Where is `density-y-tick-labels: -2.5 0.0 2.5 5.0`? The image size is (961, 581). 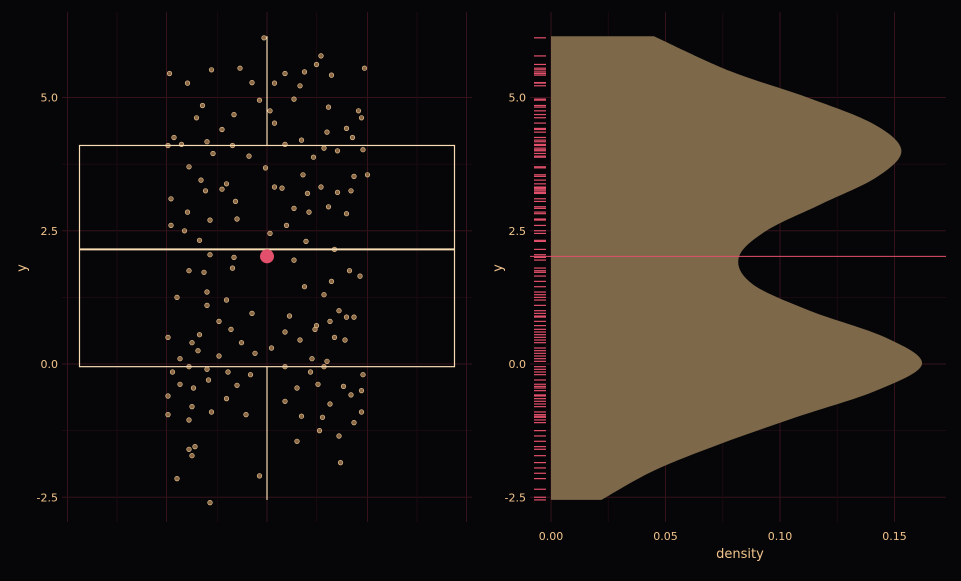 density-y-tick-labels: -2.5 0.0 2.5 5.0 is located at coordinates (515, 298).